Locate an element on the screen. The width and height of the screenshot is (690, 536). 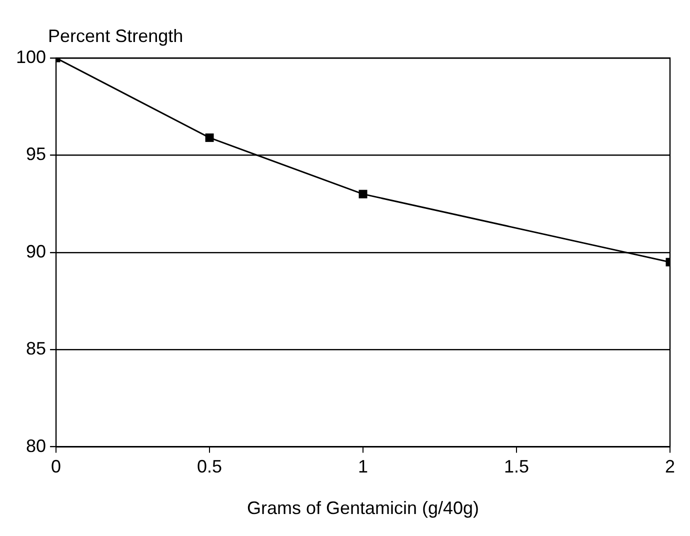
x-tick-label: 0.5 is located at coordinates (209, 466).